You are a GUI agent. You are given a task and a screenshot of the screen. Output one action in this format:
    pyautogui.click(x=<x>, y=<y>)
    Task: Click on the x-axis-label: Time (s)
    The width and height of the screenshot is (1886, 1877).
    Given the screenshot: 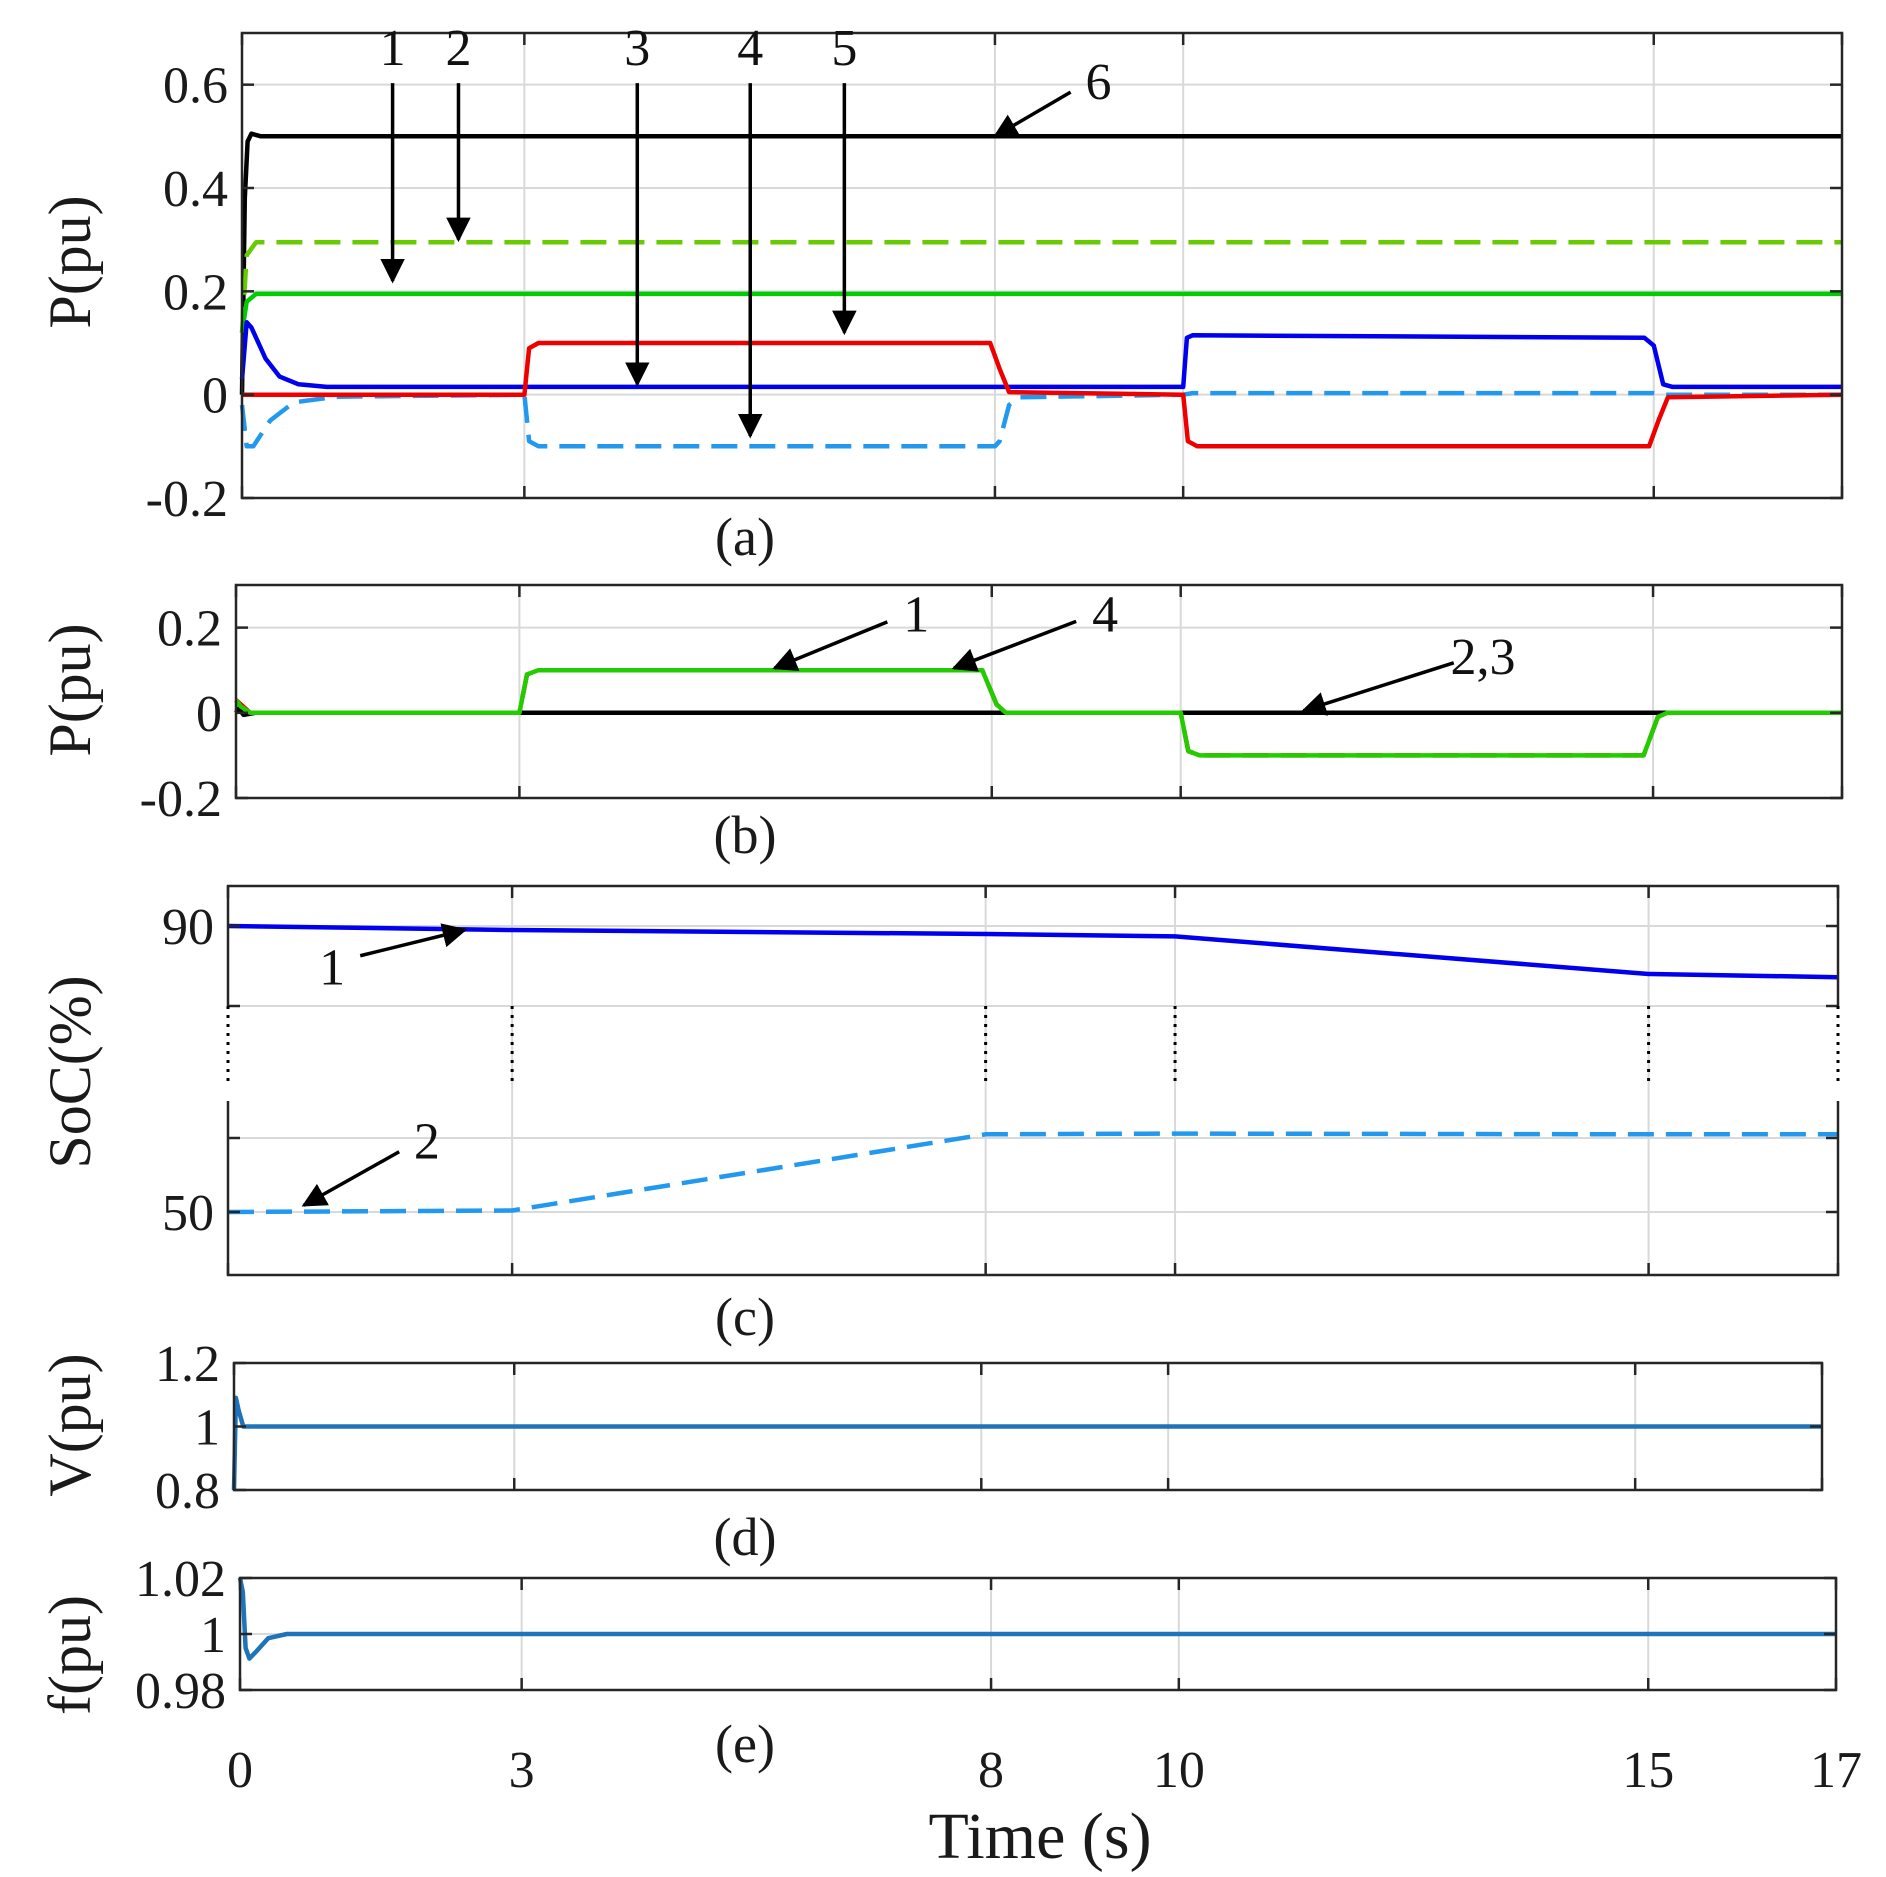 What is the action you would take?
    pyautogui.click(x=1039, y=1836)
    